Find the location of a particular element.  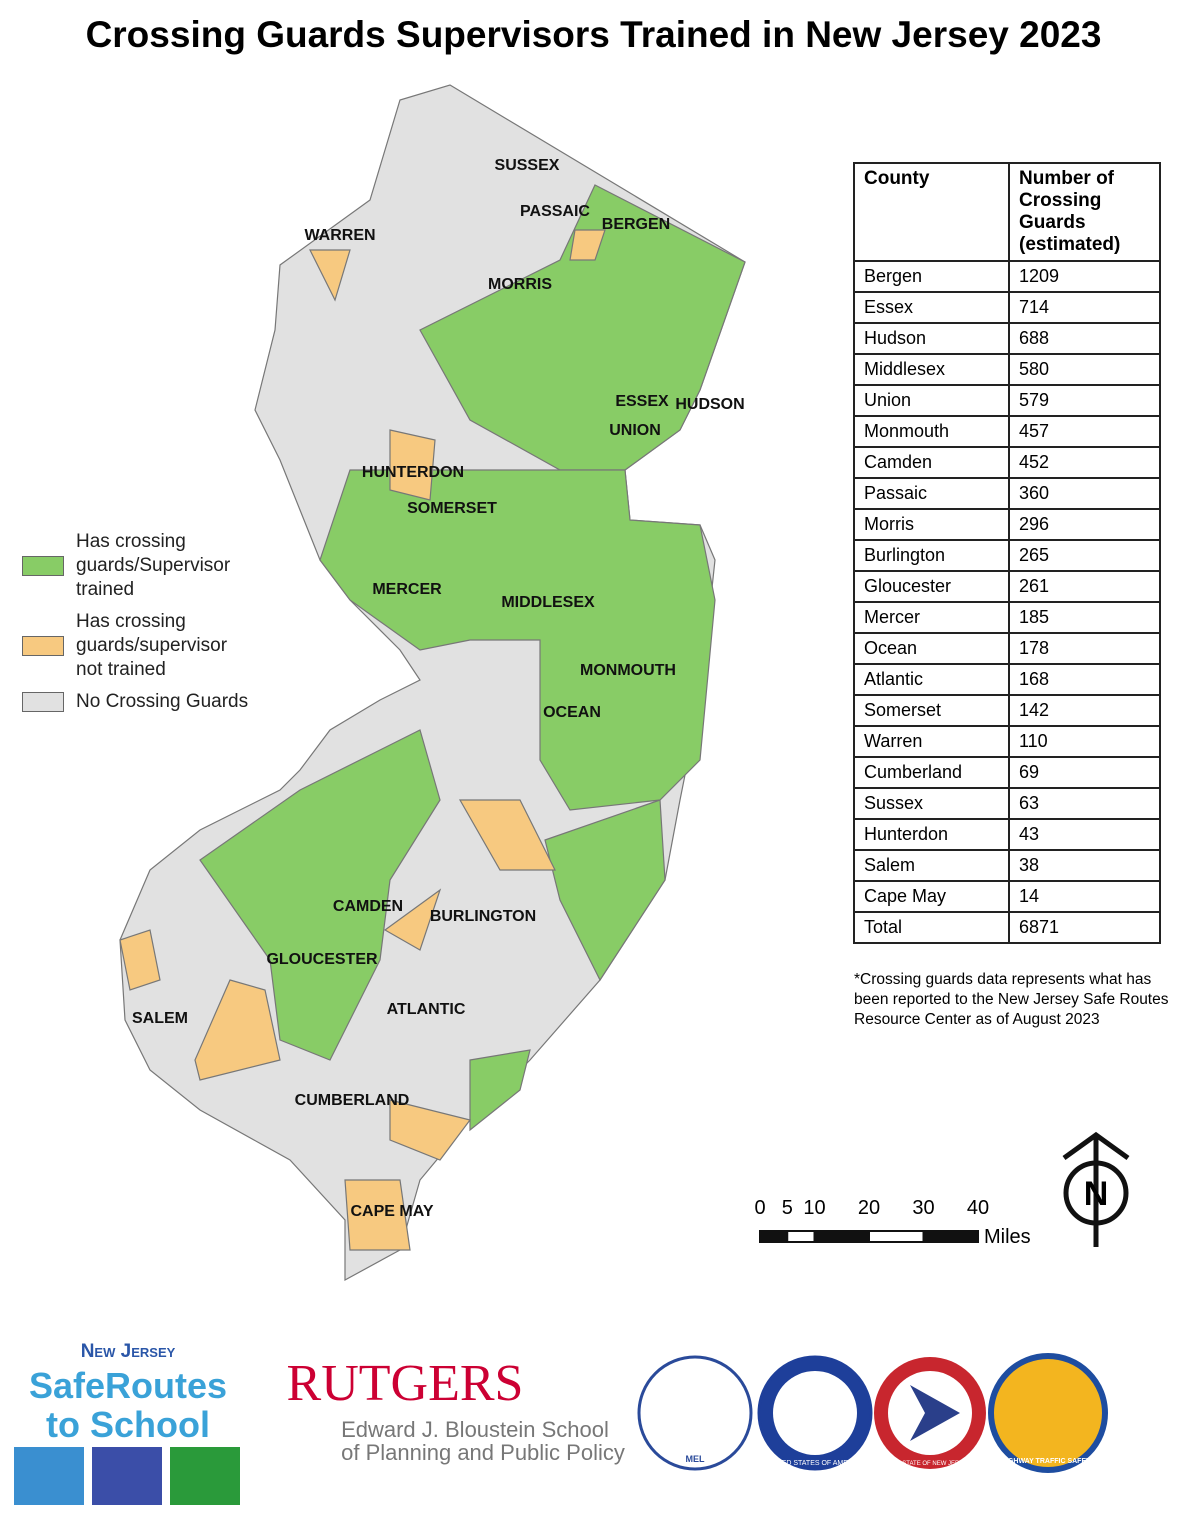

table-cell: Essex is located at coordinates (931, 307).